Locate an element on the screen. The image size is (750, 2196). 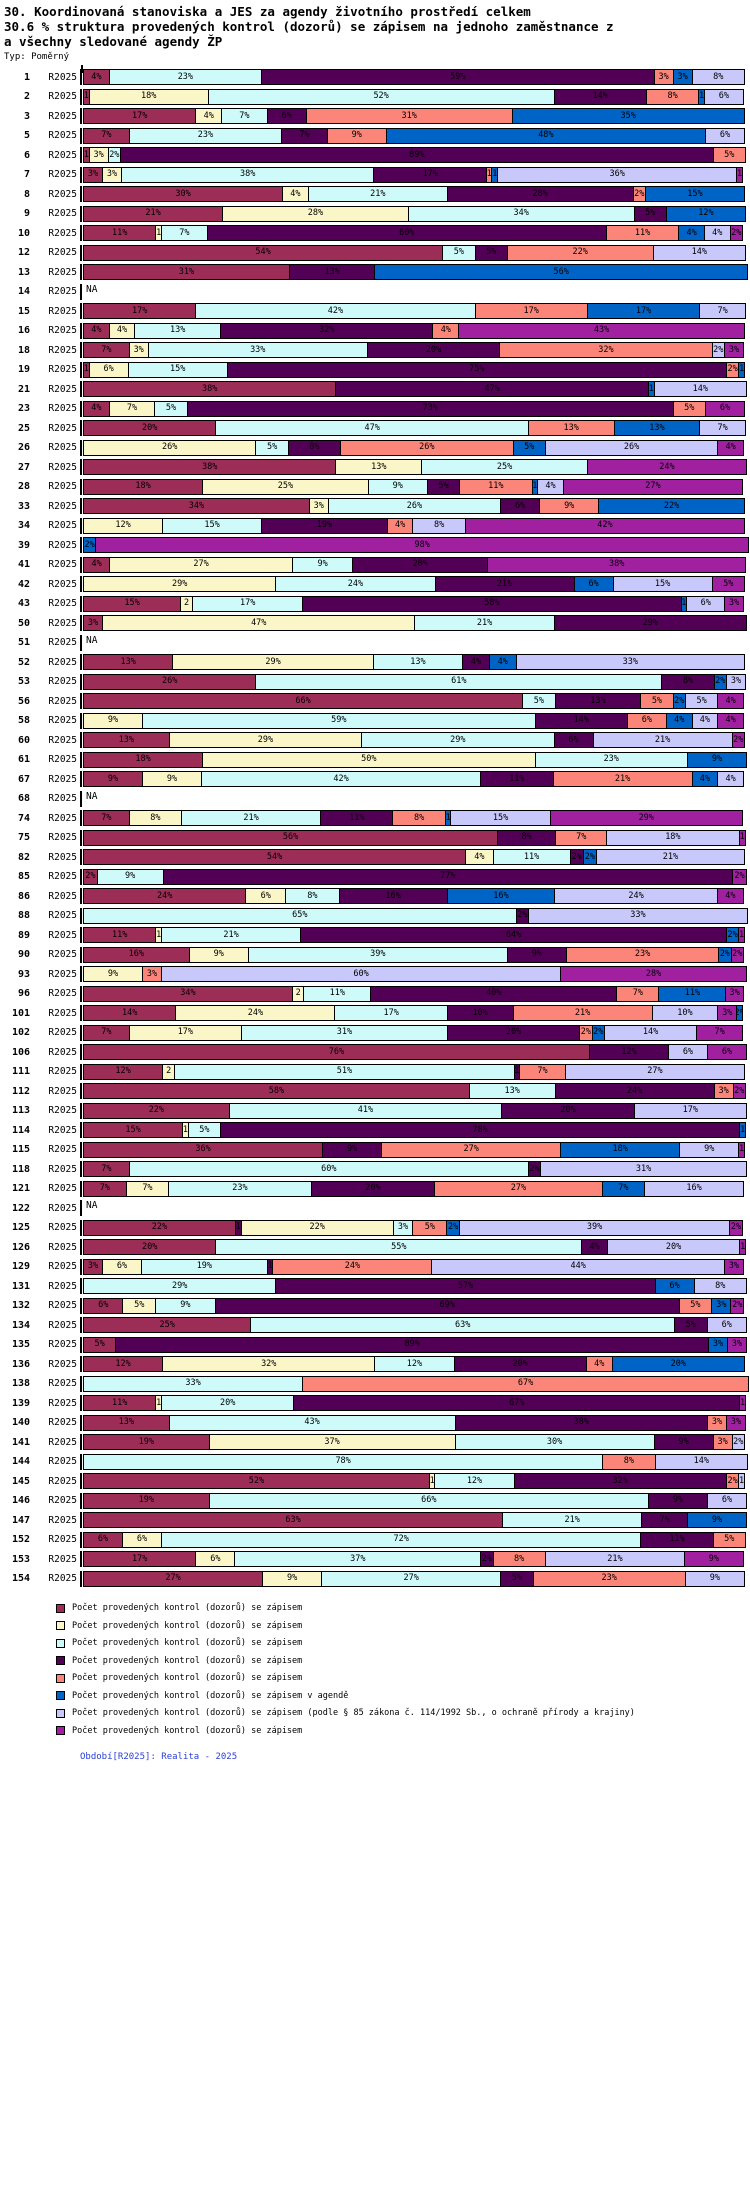
stacked-bar: 29% 57% 6% 8% is located at coordinates (416, 1286).